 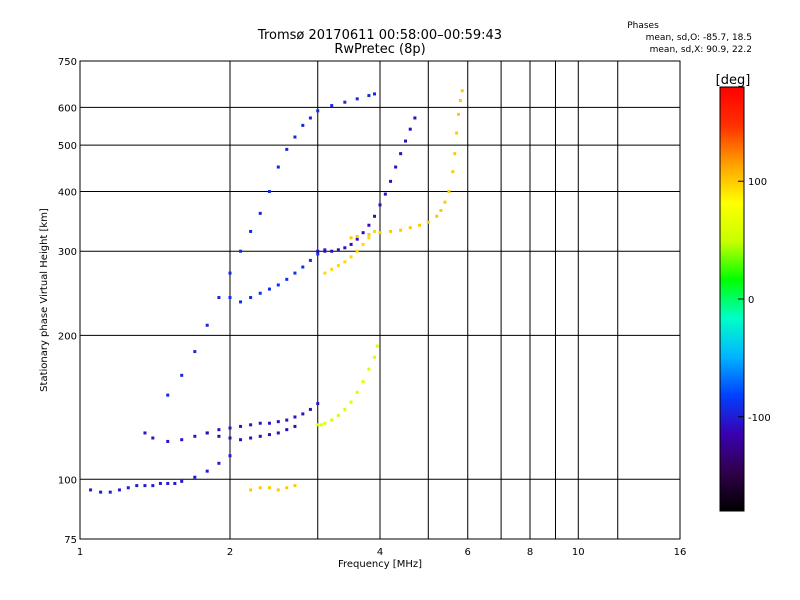 What do you see at coordinates (67, 252) in the screenshot?
I see `y-tick-label: 300` at bounding box center [67, 252].